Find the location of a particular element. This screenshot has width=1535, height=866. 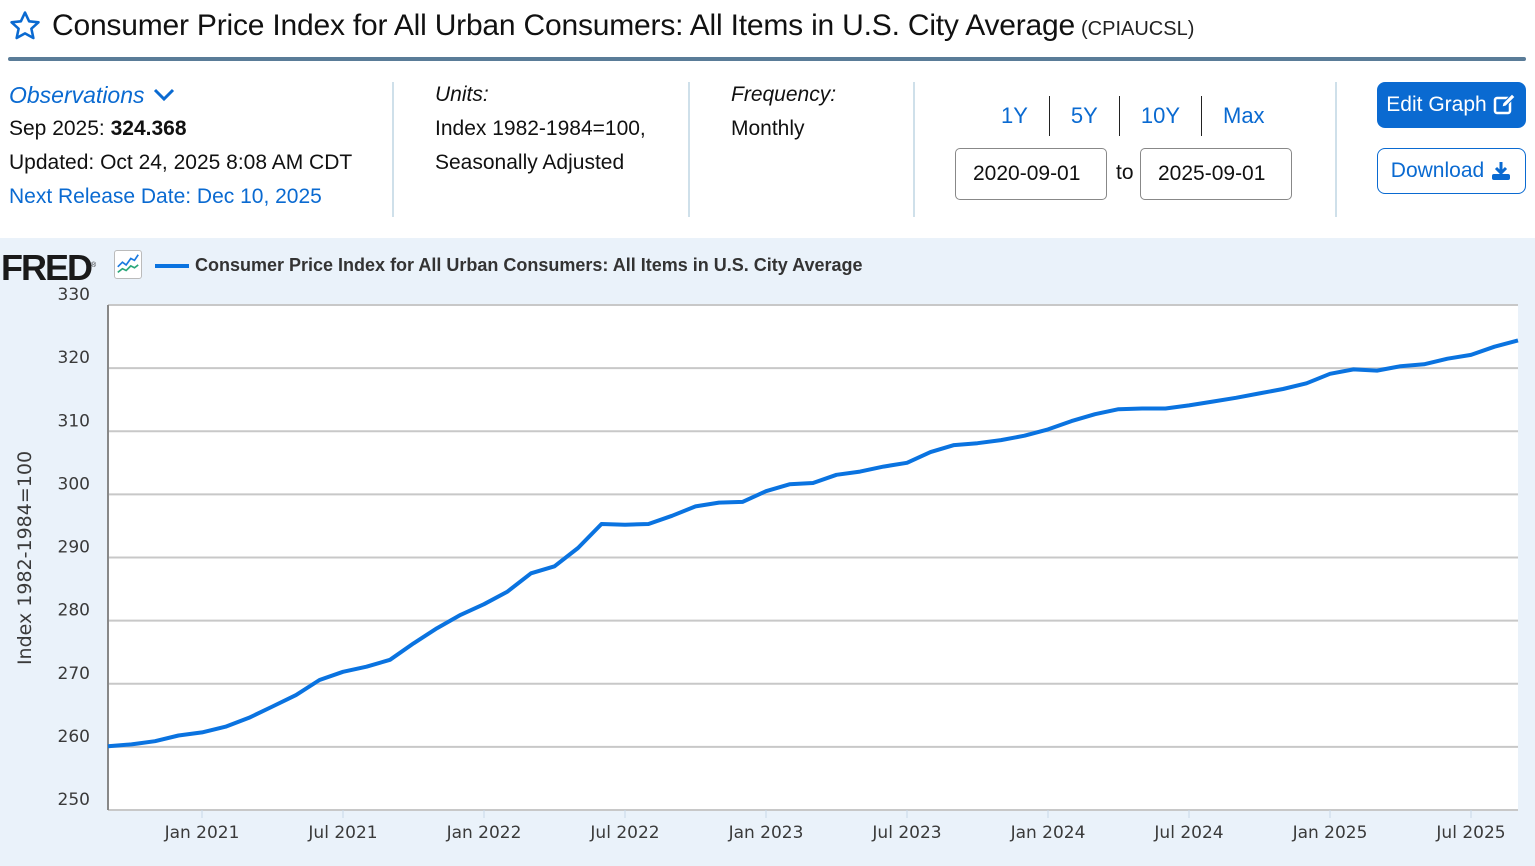

range-1y-link: 1Y is located at coordinates (1014, 115).